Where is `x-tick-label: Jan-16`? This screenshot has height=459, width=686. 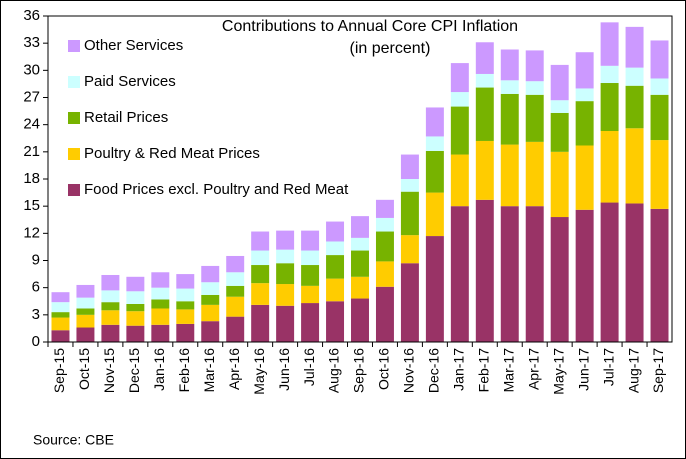
x-tick-label: Jan-16 is located at coordinates (159, 369).